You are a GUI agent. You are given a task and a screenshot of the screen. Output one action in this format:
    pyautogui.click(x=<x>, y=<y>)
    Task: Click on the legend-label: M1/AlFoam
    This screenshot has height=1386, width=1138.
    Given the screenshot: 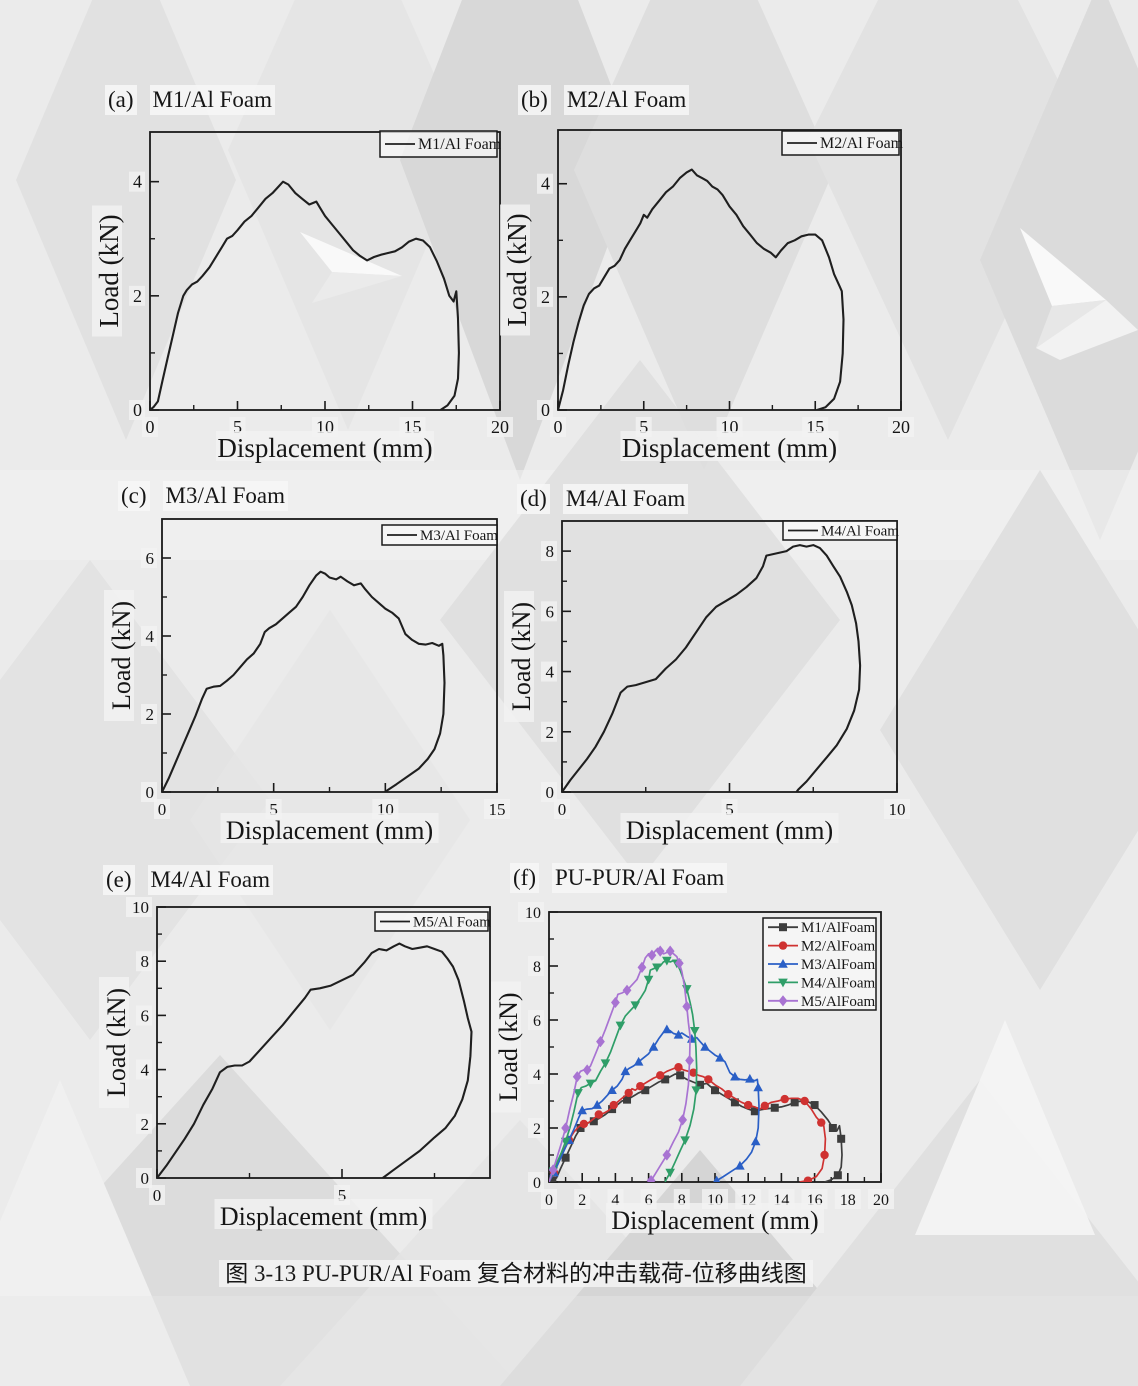 What is the action you would take?
    pyautogui.click(x=838, y=928)
    